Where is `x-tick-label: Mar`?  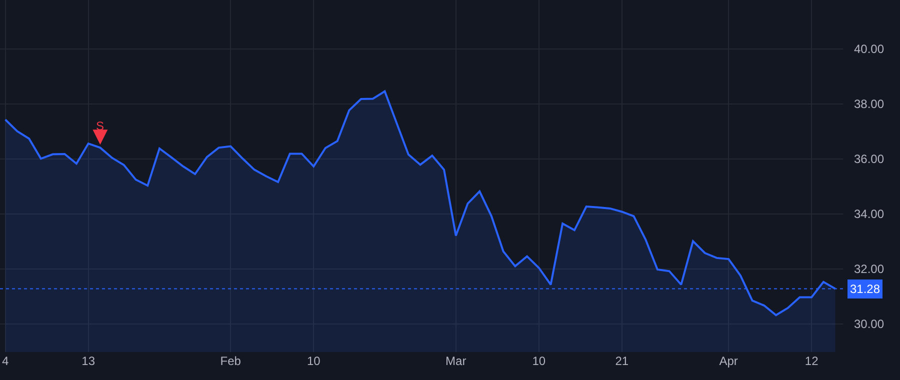 x-tick-label: Mar is located at coordinates (456, 361).